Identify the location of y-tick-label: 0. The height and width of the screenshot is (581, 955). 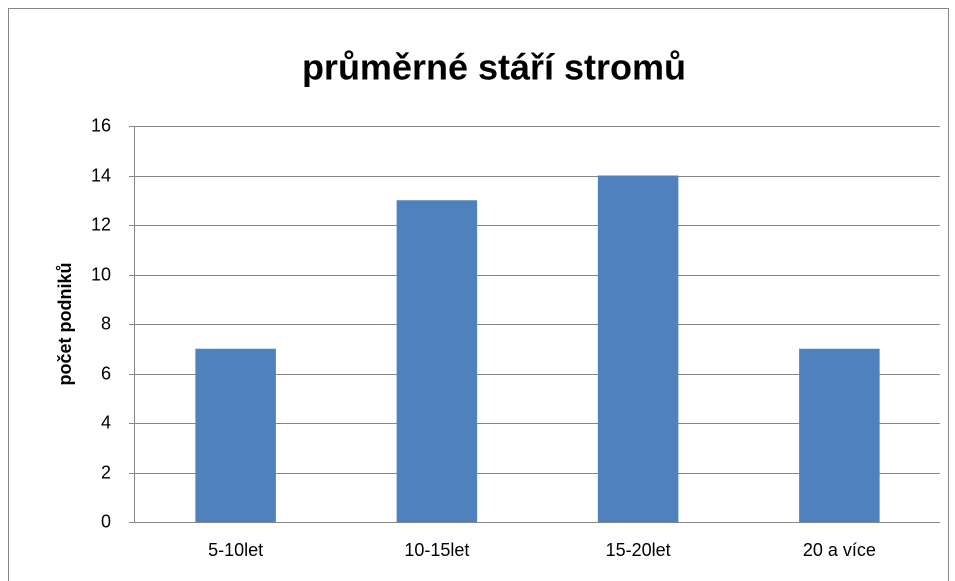
(106, 521).